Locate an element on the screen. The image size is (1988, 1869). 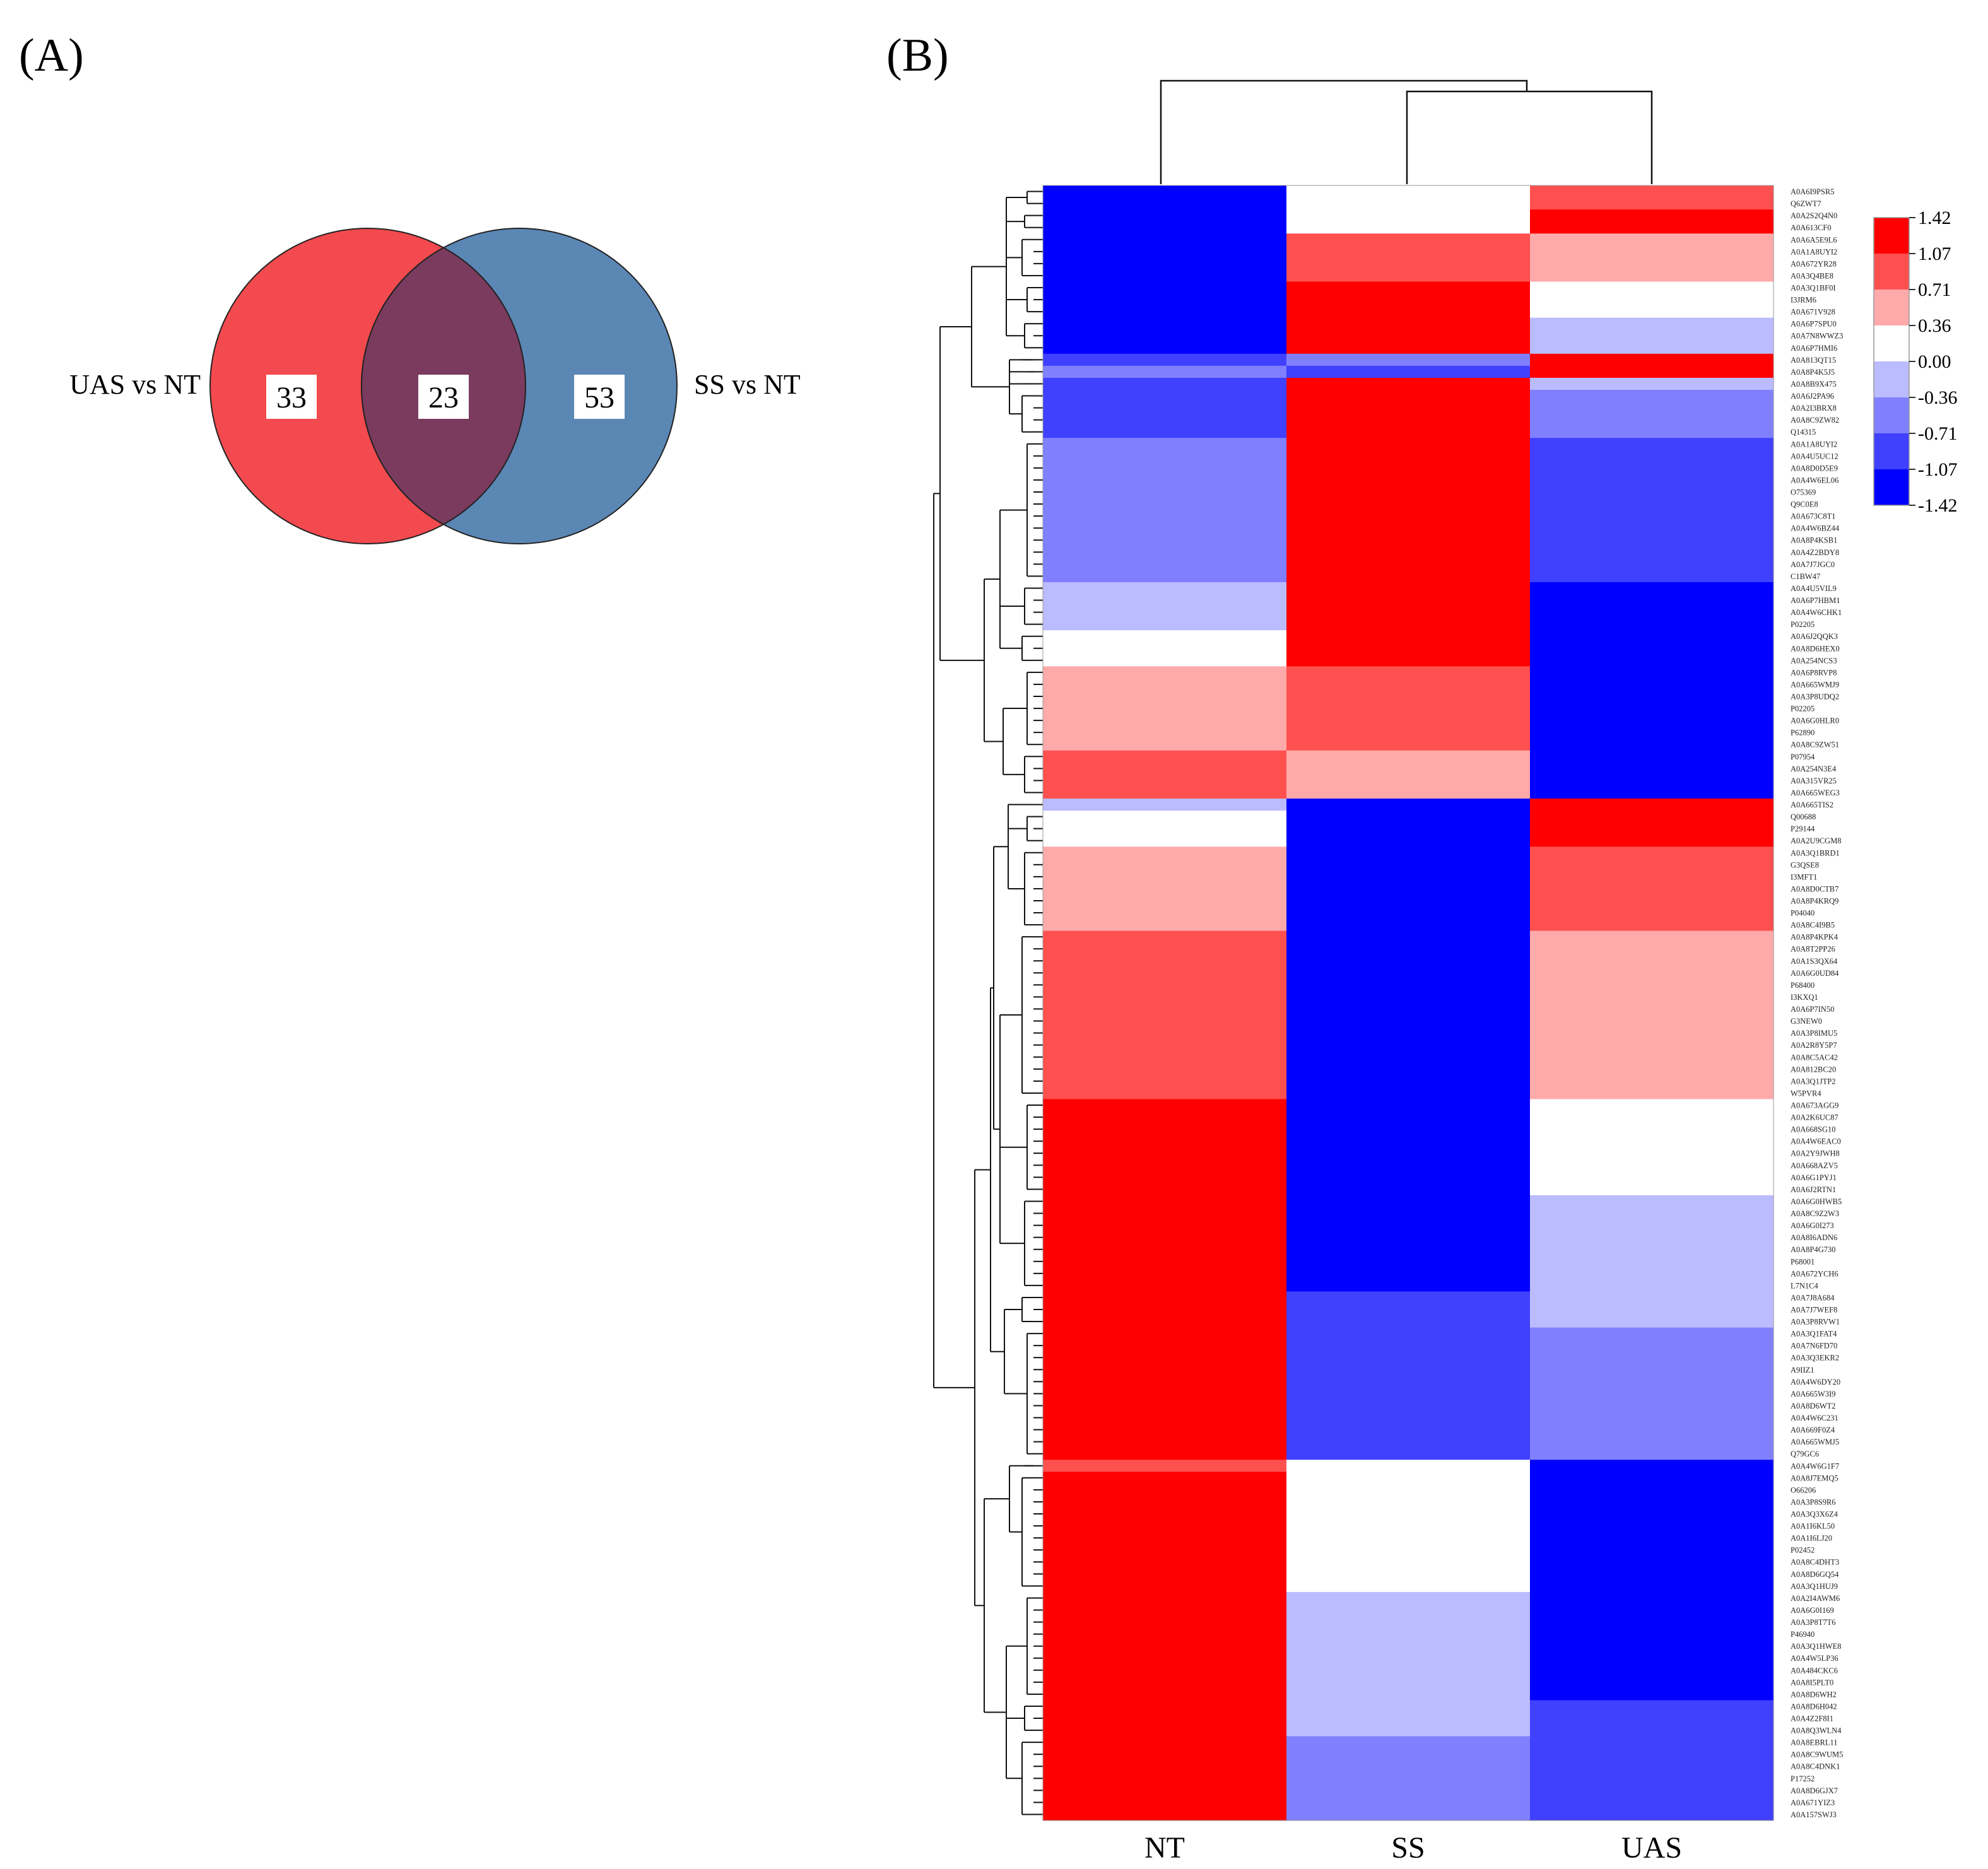
row-label: A0A484CKC6 is located at coordinates (1814, 1670).